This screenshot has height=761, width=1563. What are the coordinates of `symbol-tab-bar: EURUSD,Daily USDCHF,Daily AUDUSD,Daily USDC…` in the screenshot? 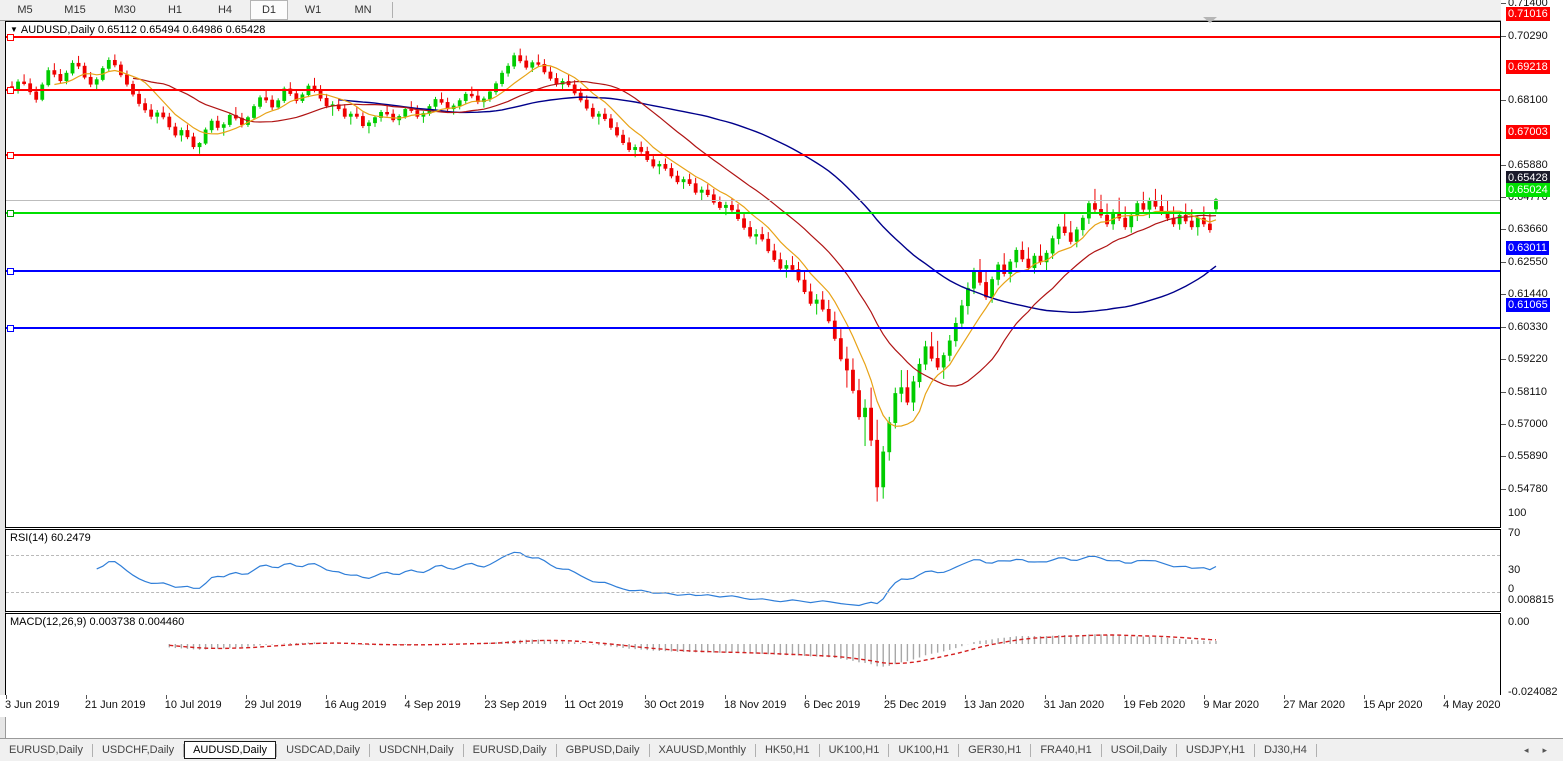 It's located at (781, 749).